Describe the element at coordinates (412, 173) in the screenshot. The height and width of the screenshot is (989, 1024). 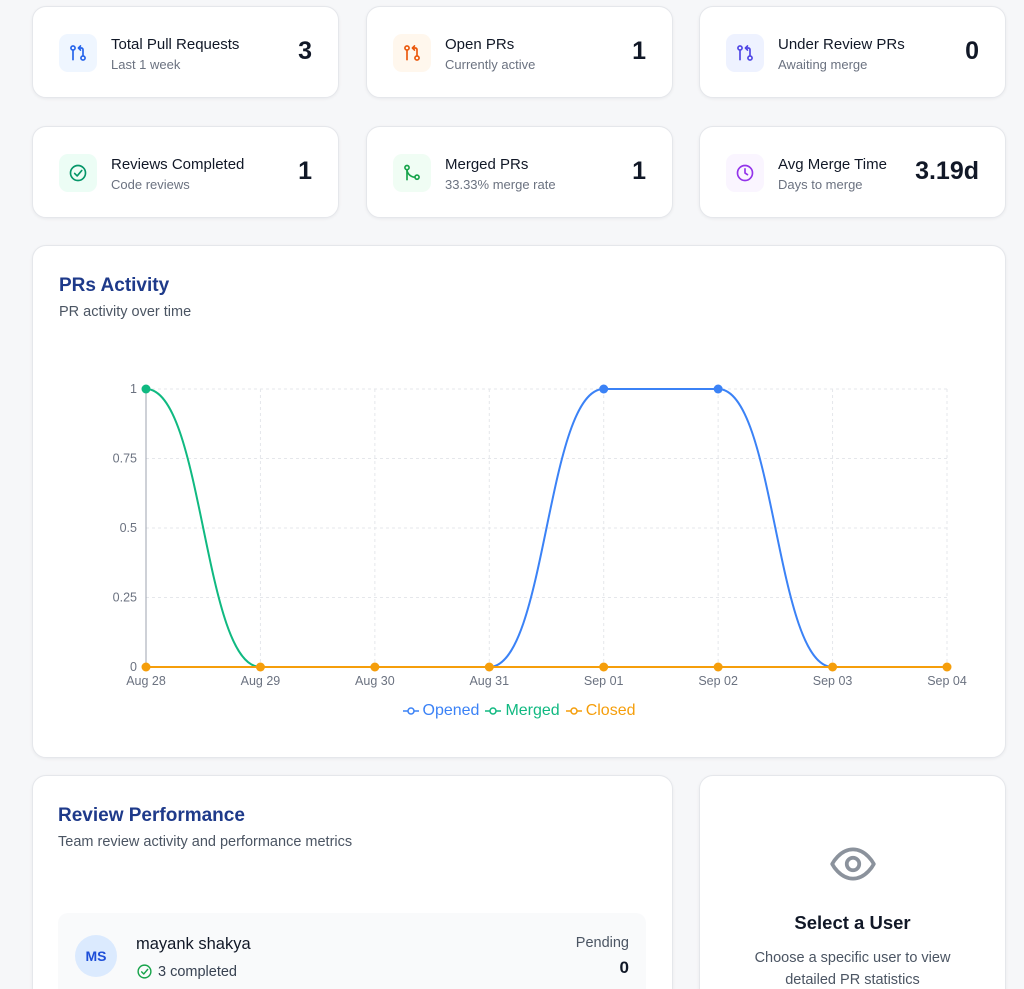
I see `git-merge-icon` at that location.